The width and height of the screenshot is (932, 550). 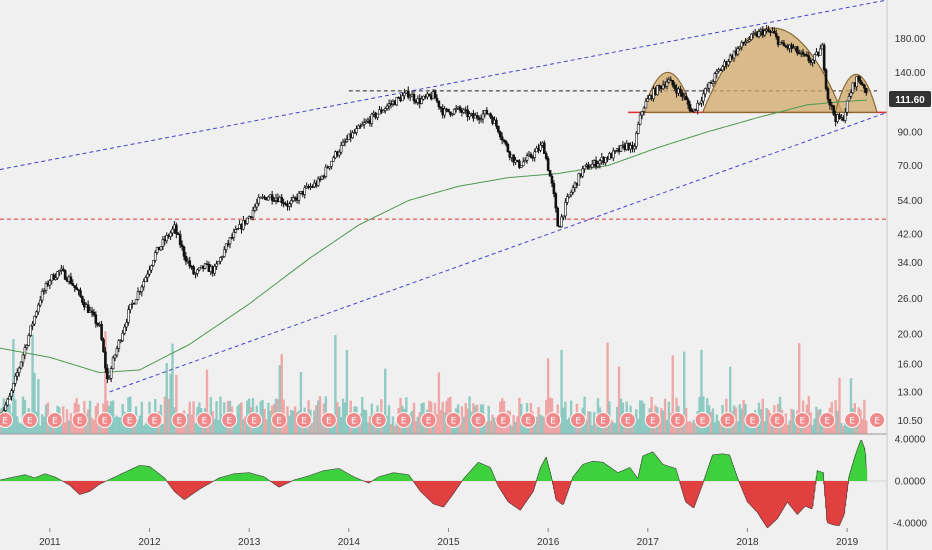 I want to click on time-axis: 2011 2012 2013 2014 2015 2016 2017 2018 2019, so click(x=449, y=538).